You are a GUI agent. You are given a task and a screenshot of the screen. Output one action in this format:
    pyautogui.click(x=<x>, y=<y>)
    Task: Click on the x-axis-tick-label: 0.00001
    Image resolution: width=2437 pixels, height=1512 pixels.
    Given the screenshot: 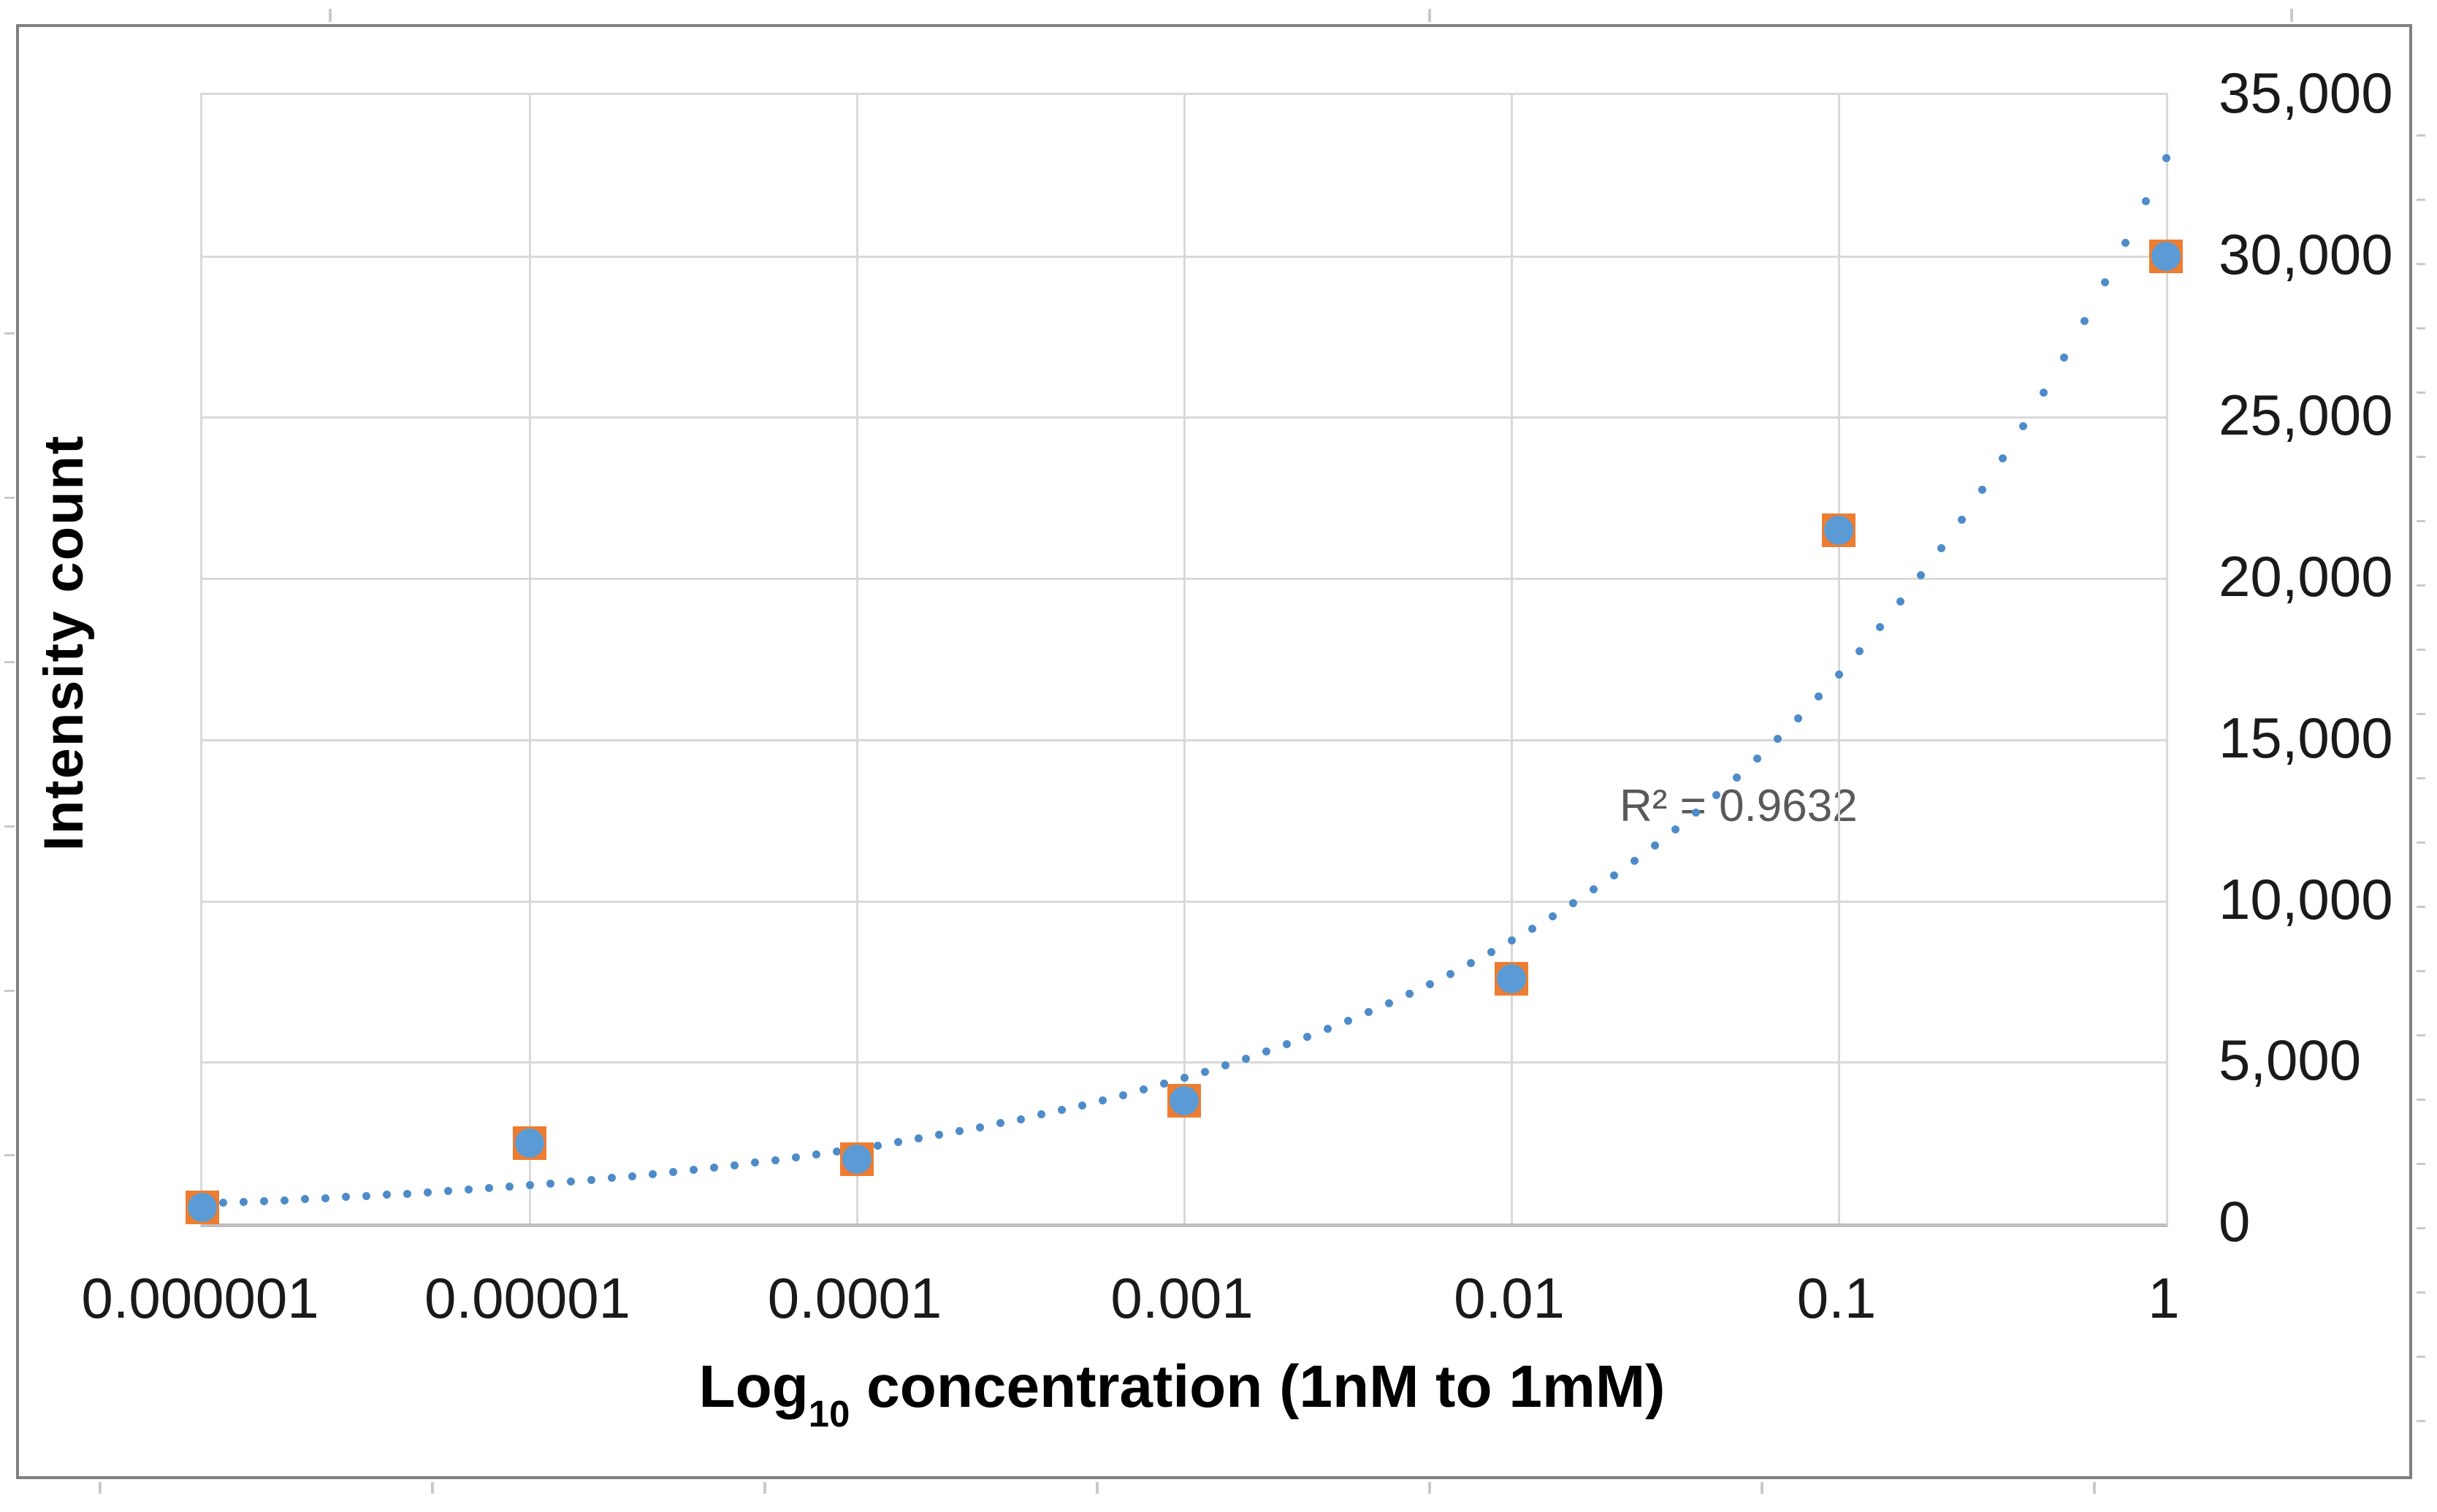 What is the action you would take?
    pyautogui.click(x=527, y=1298)
    